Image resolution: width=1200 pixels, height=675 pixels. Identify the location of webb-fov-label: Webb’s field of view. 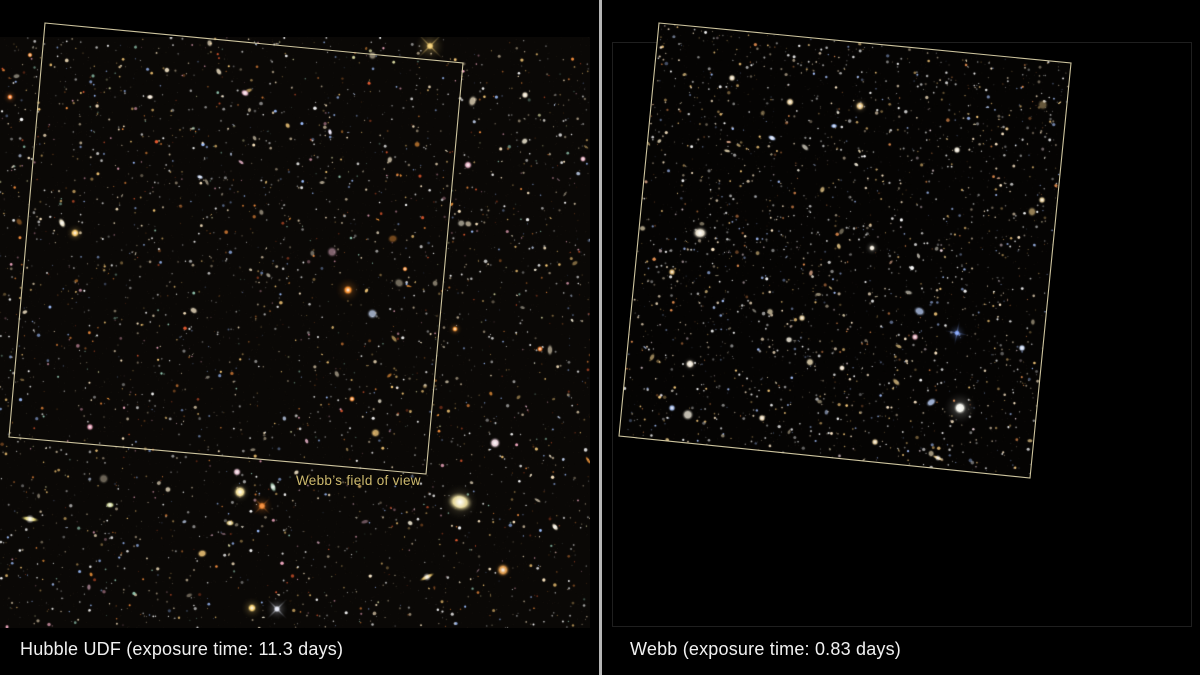
(358, 480).